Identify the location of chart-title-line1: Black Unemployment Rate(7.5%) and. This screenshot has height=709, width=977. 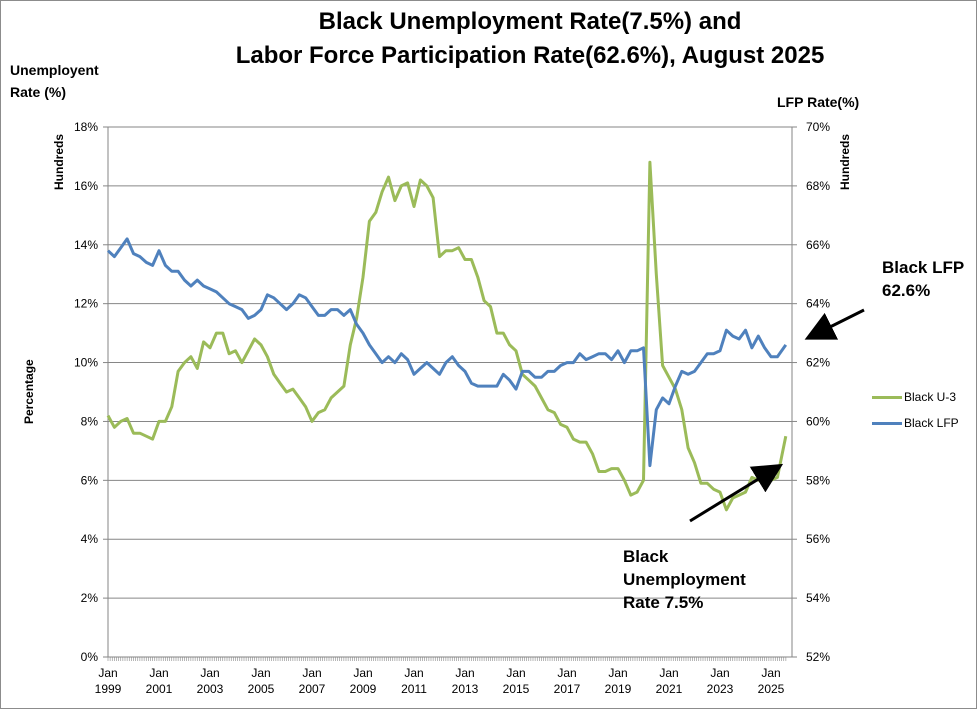
(530, 21).